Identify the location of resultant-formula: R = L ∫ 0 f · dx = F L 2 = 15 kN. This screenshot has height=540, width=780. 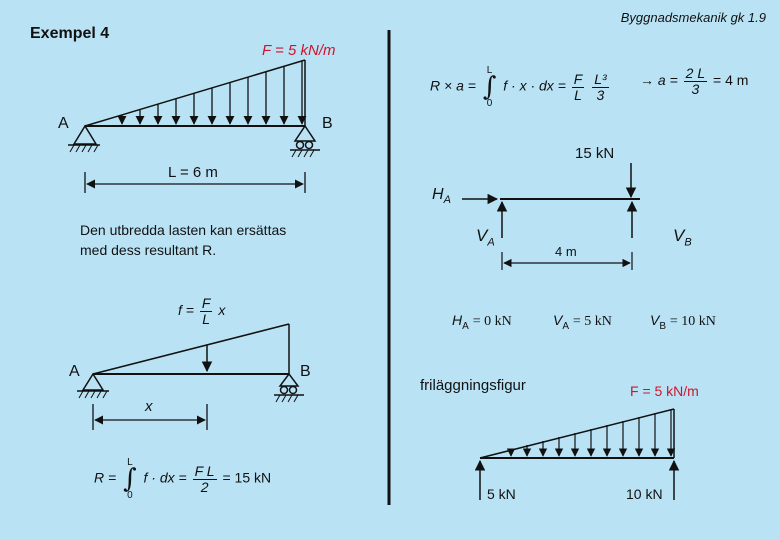
(183, 479).